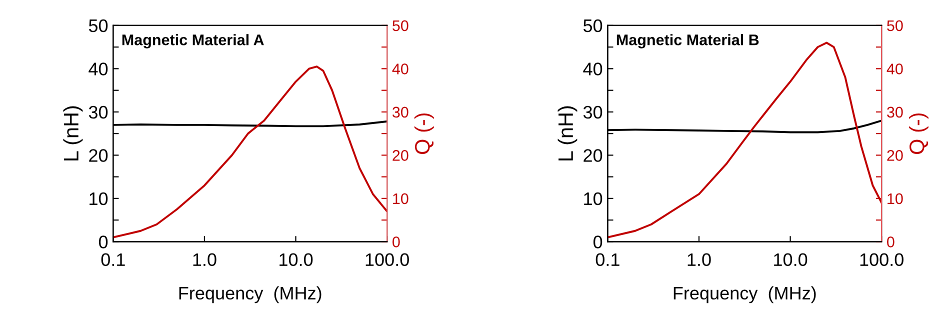  Describe the element at coordinates (687, 41) in the screenshot. I see `annotation: Magnetic Material B` at that location.